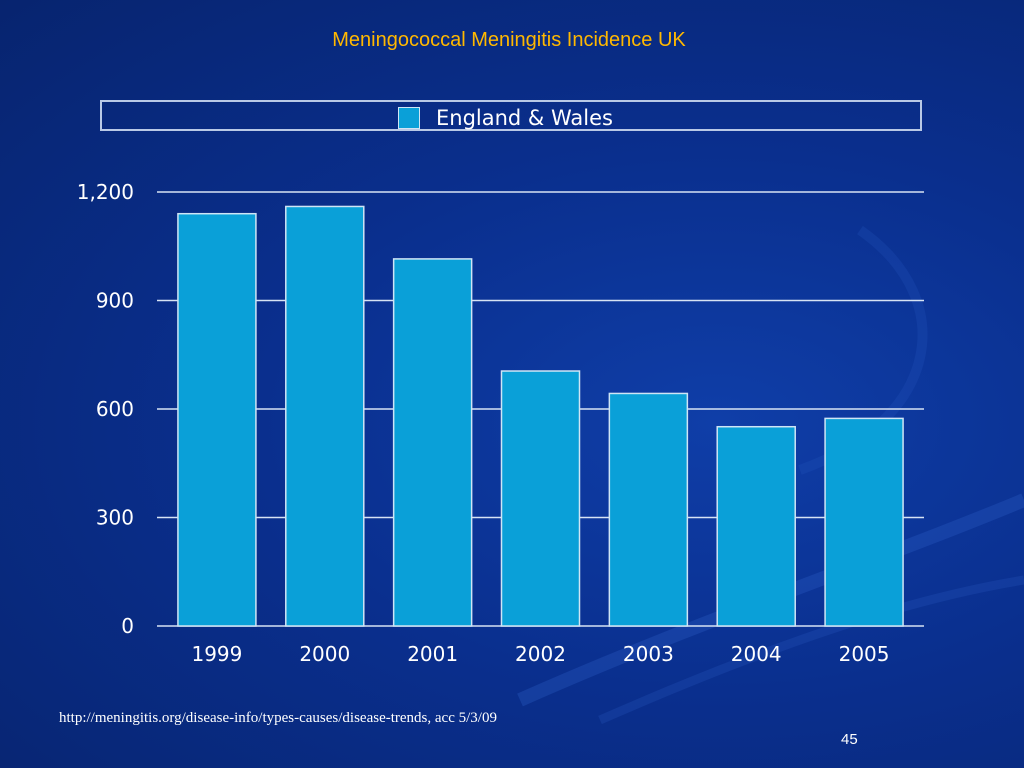 This screenshot has height=768, width=1024. What do you see at coordinates (115, 409) in the screenshot?
I see `y-tick-label: 600` at bounding box center [115, 409].